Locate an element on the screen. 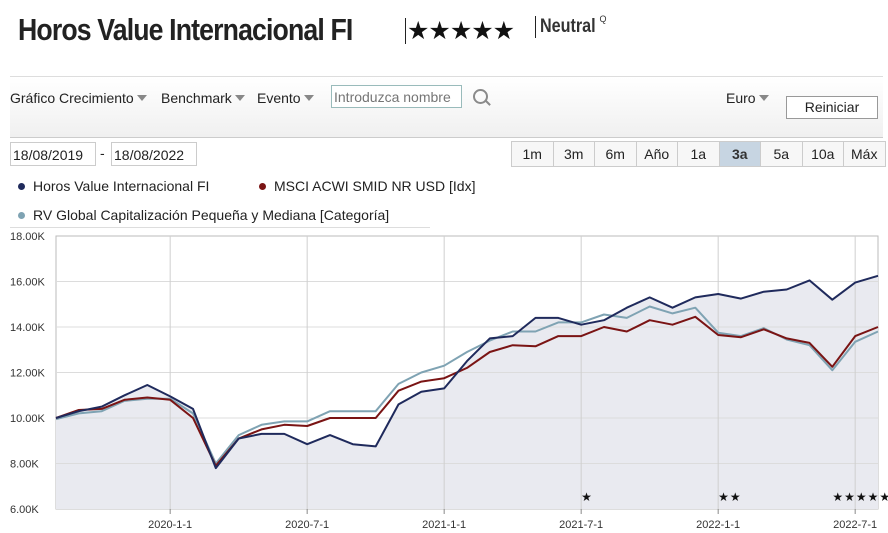 This screenshot has height=533, width=888. x-tick-label: 2020-1-1 is located at coordinates (170, 525).